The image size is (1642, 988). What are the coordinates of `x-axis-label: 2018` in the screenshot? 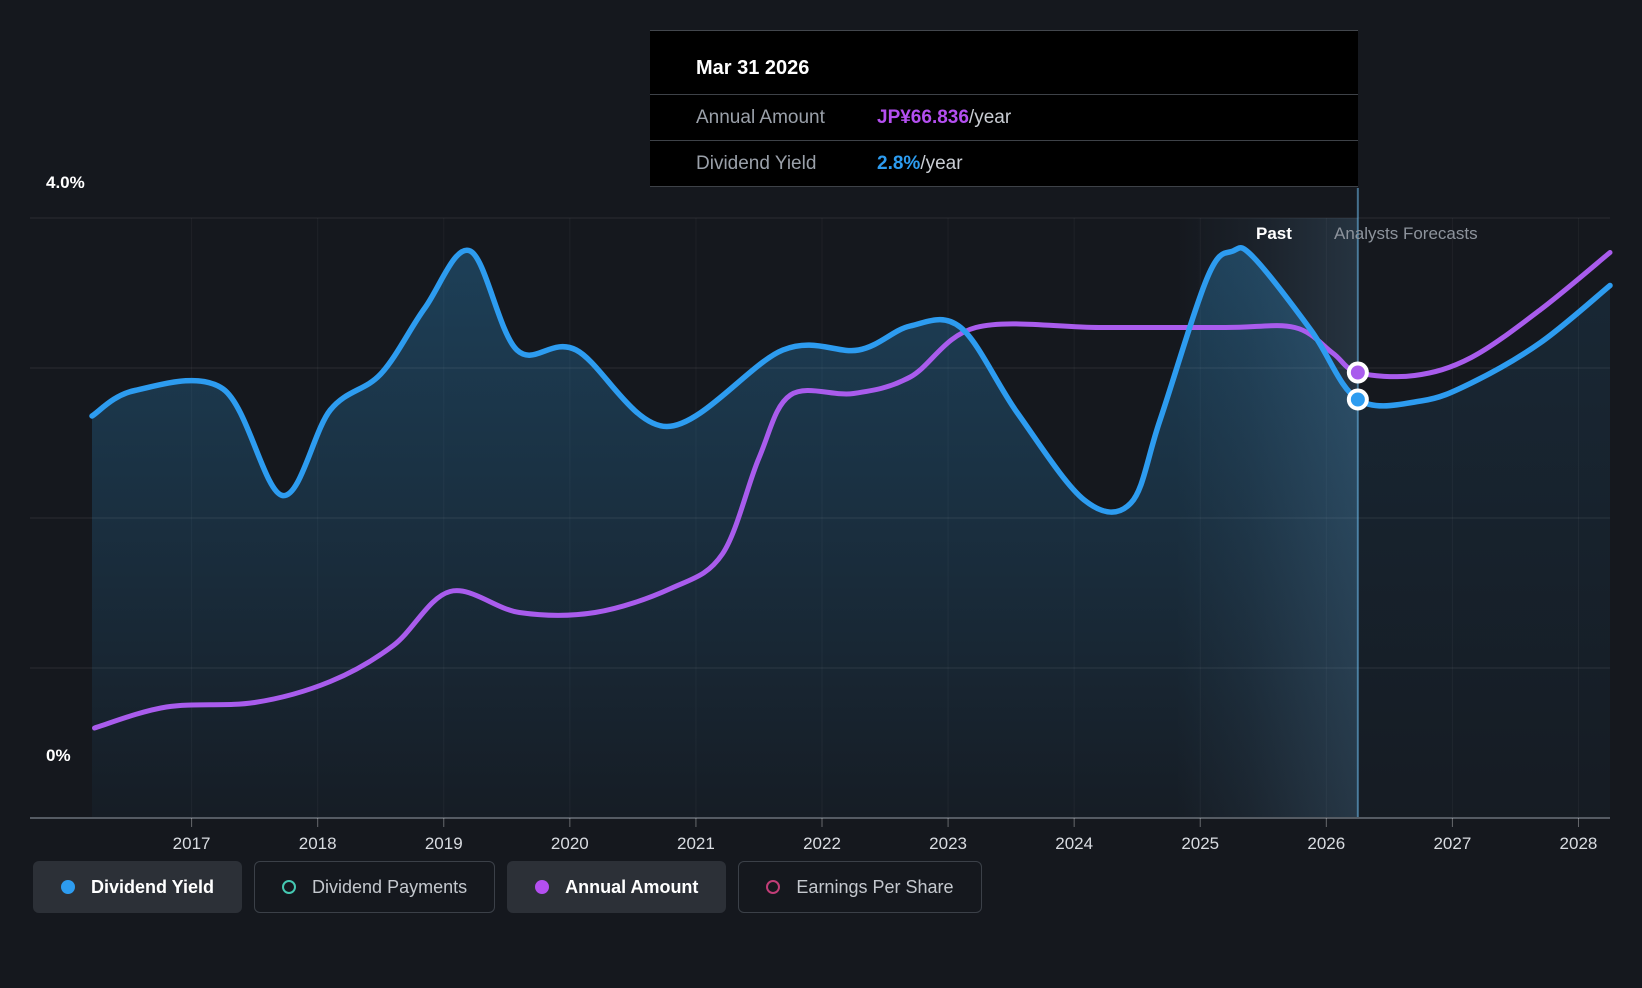 It's located at (317, 843).